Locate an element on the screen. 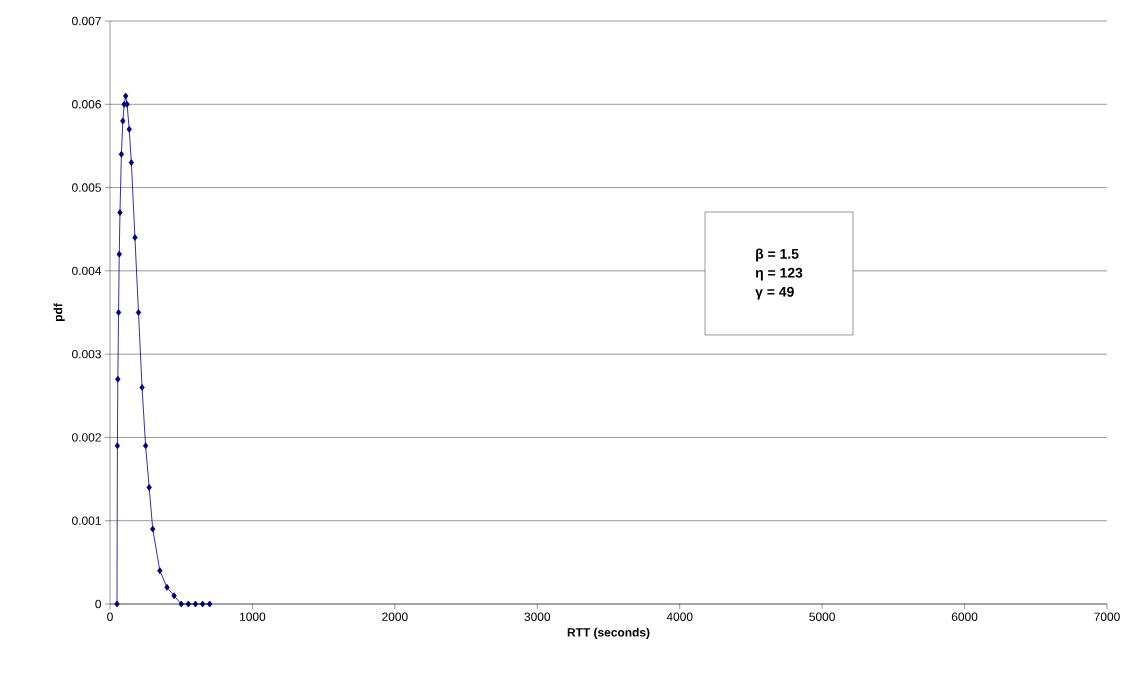 The width and height of the screenshot is (1139, 682). x-tick-label: 1000 is located at coordinates (253, 616).